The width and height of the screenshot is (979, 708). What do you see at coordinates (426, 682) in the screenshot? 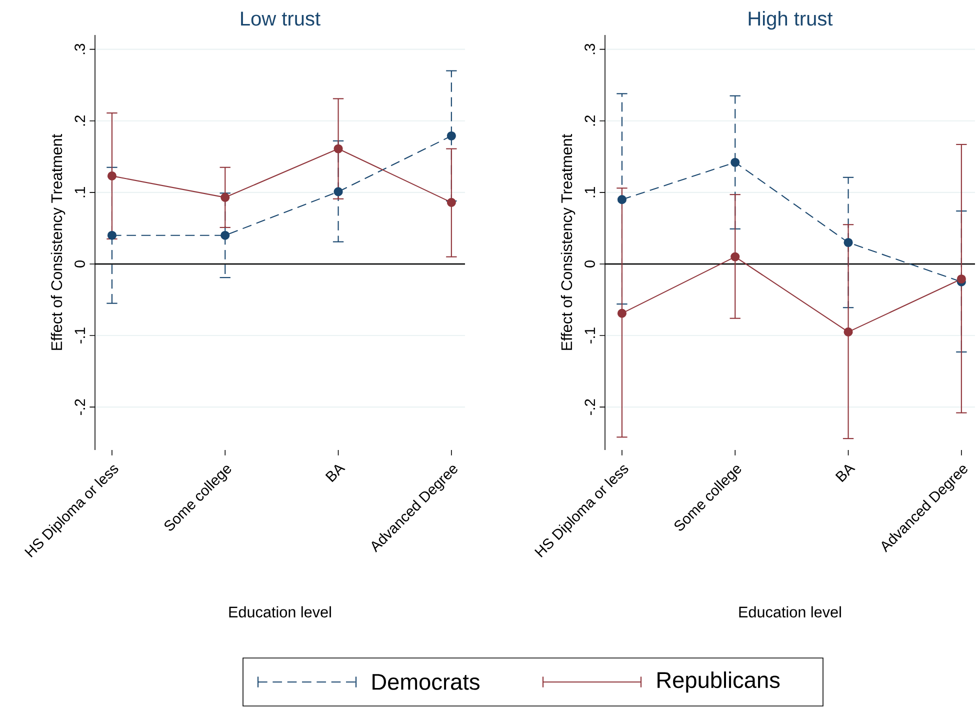
I see `legend-label: Democrats` at bounding box center [426, 682].